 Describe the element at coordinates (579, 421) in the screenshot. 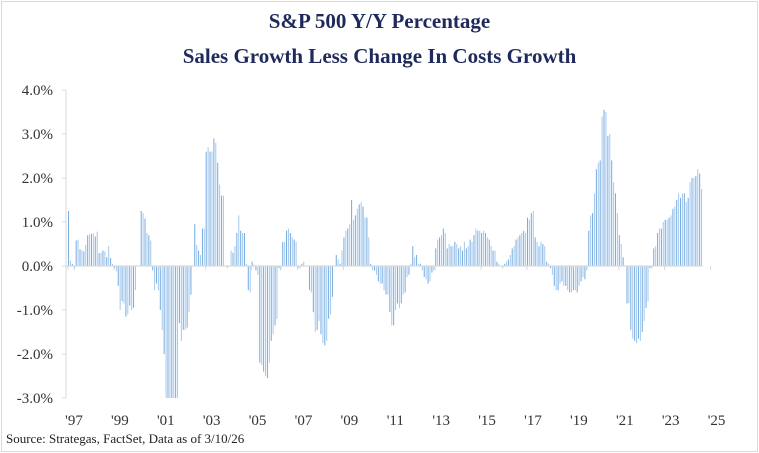

I see `x-tick-label: '19` at that location.